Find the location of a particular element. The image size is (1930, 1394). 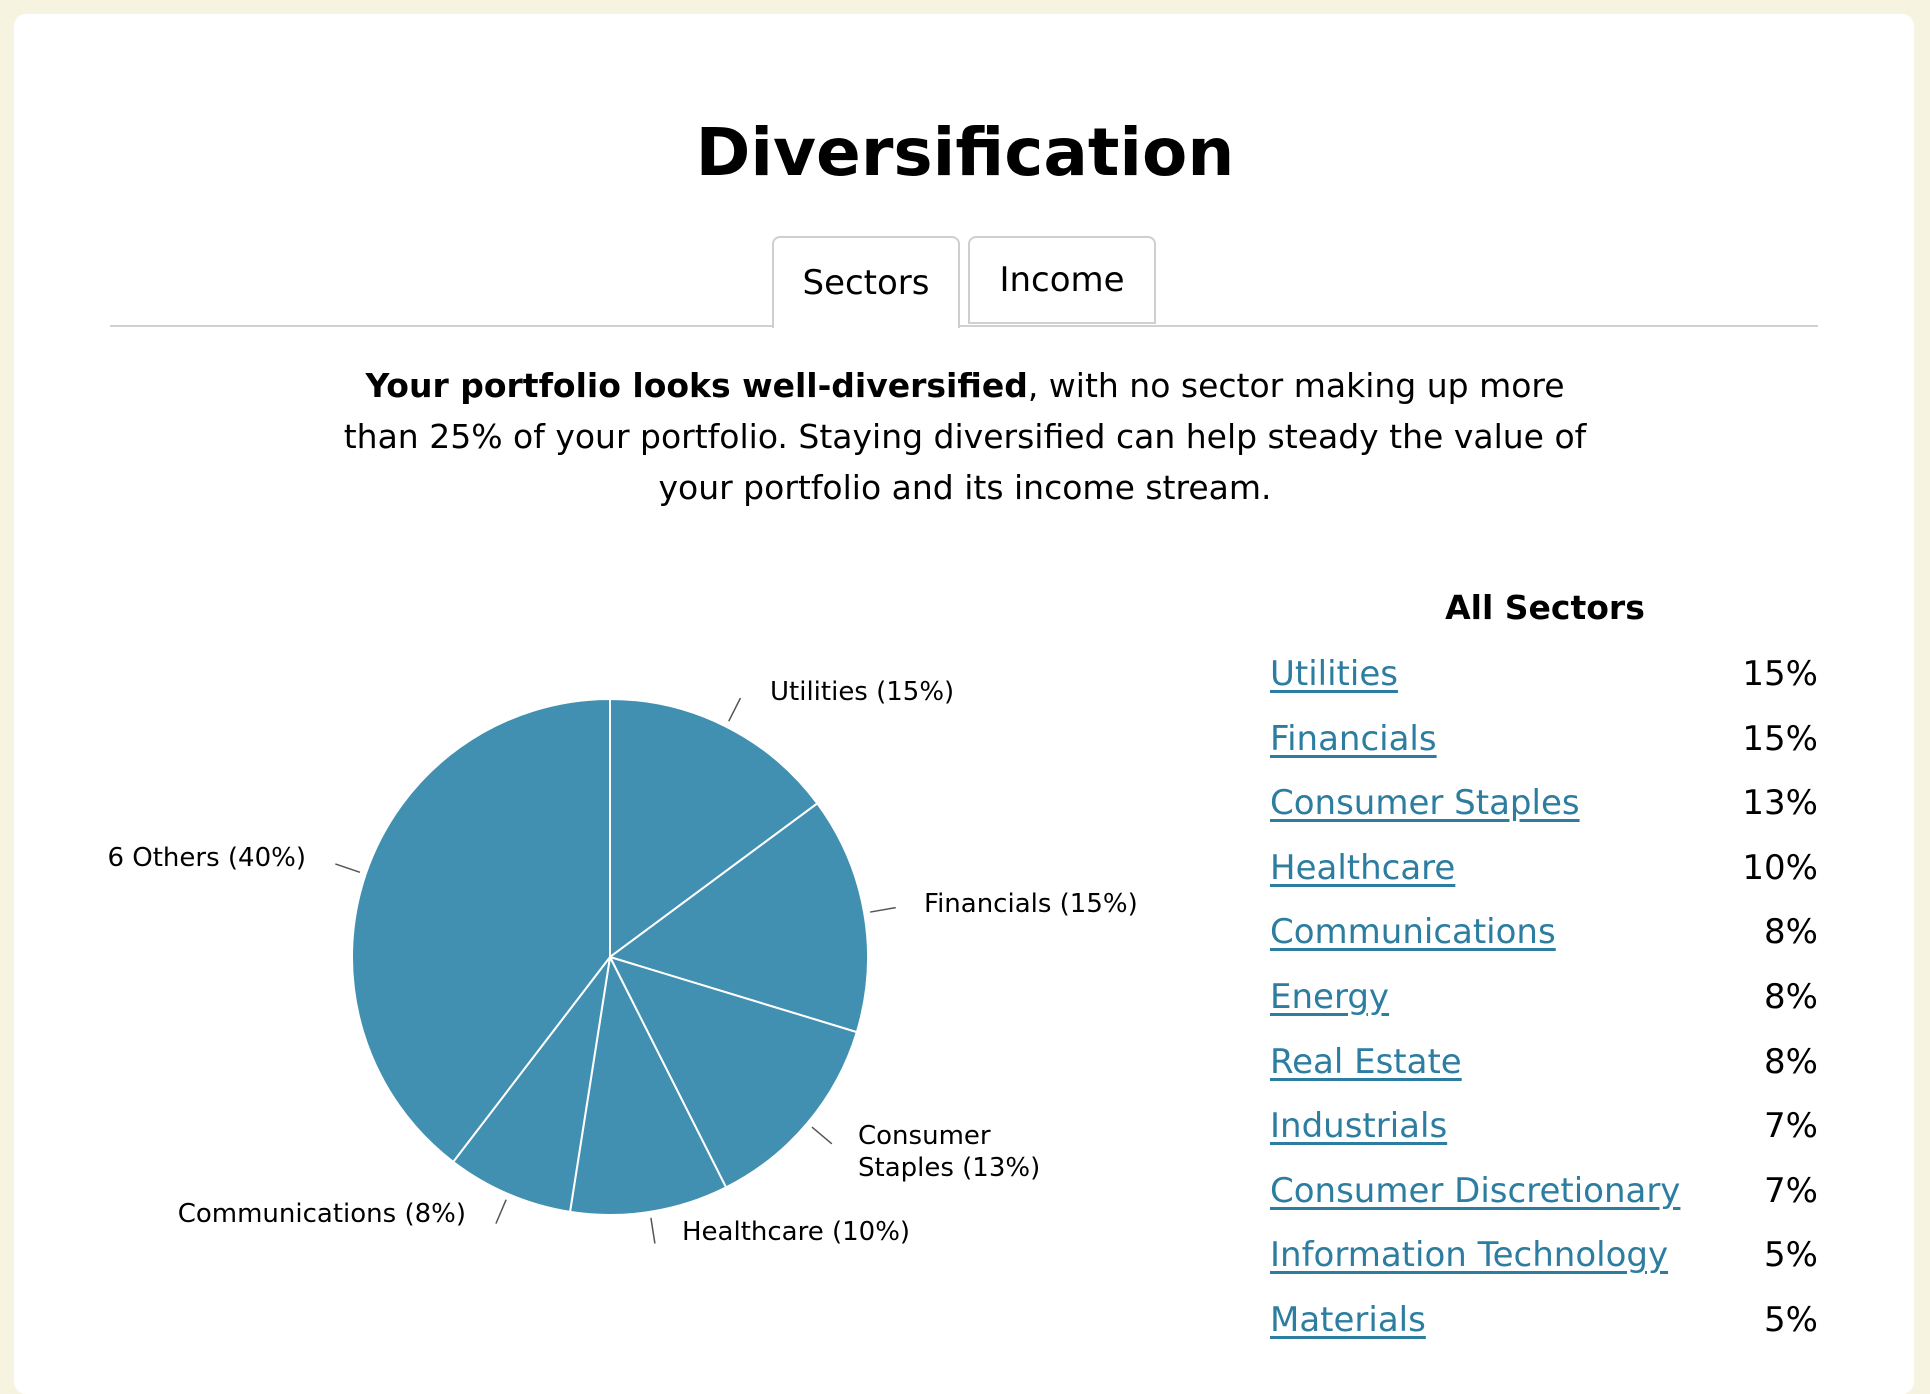

slice-label: 6 Others (40%) is located at coordinates (206, 858).